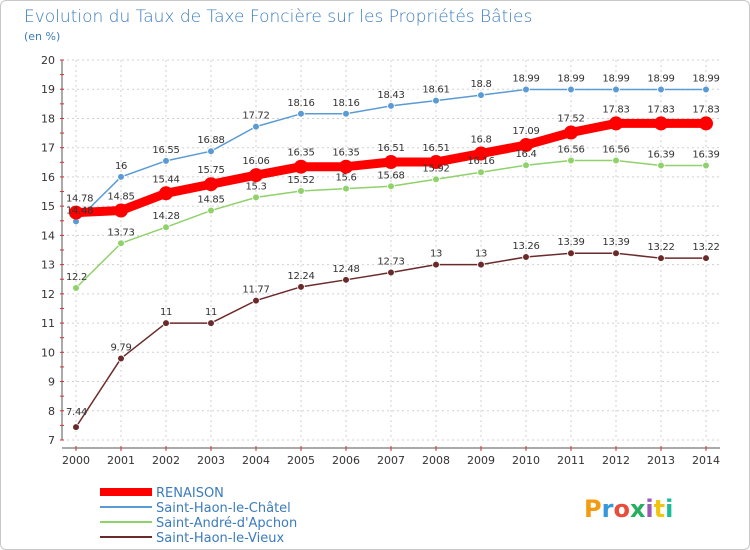 Image resolution: width=750 pixels, height=550 pixels. Describe the element at coordinates (48, 323) in the screenshot. I see `y-tick-label: 11` at that location.